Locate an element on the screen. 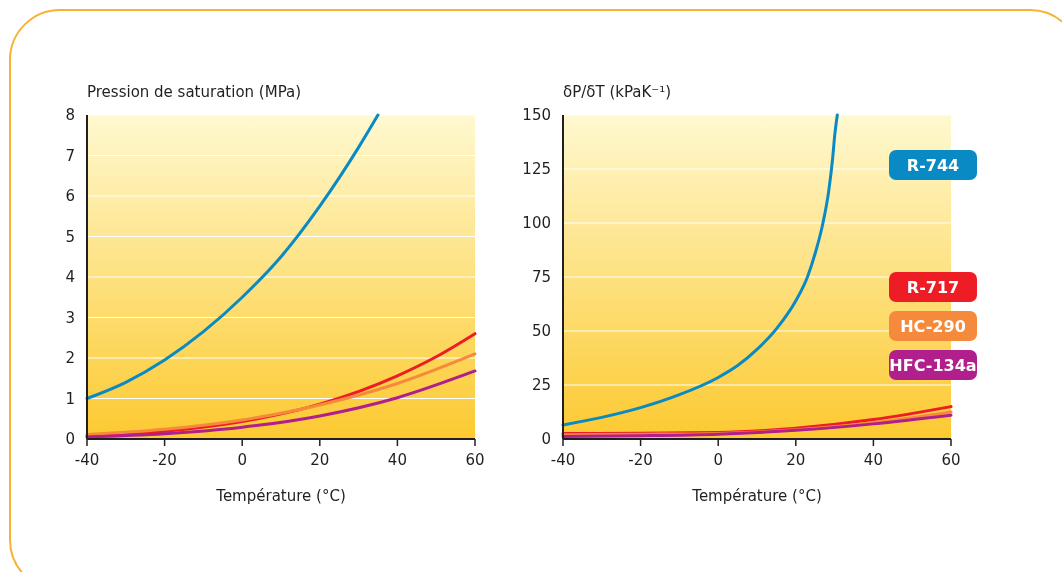  y-tick-label: 100 is located at coordinates (536, 223).